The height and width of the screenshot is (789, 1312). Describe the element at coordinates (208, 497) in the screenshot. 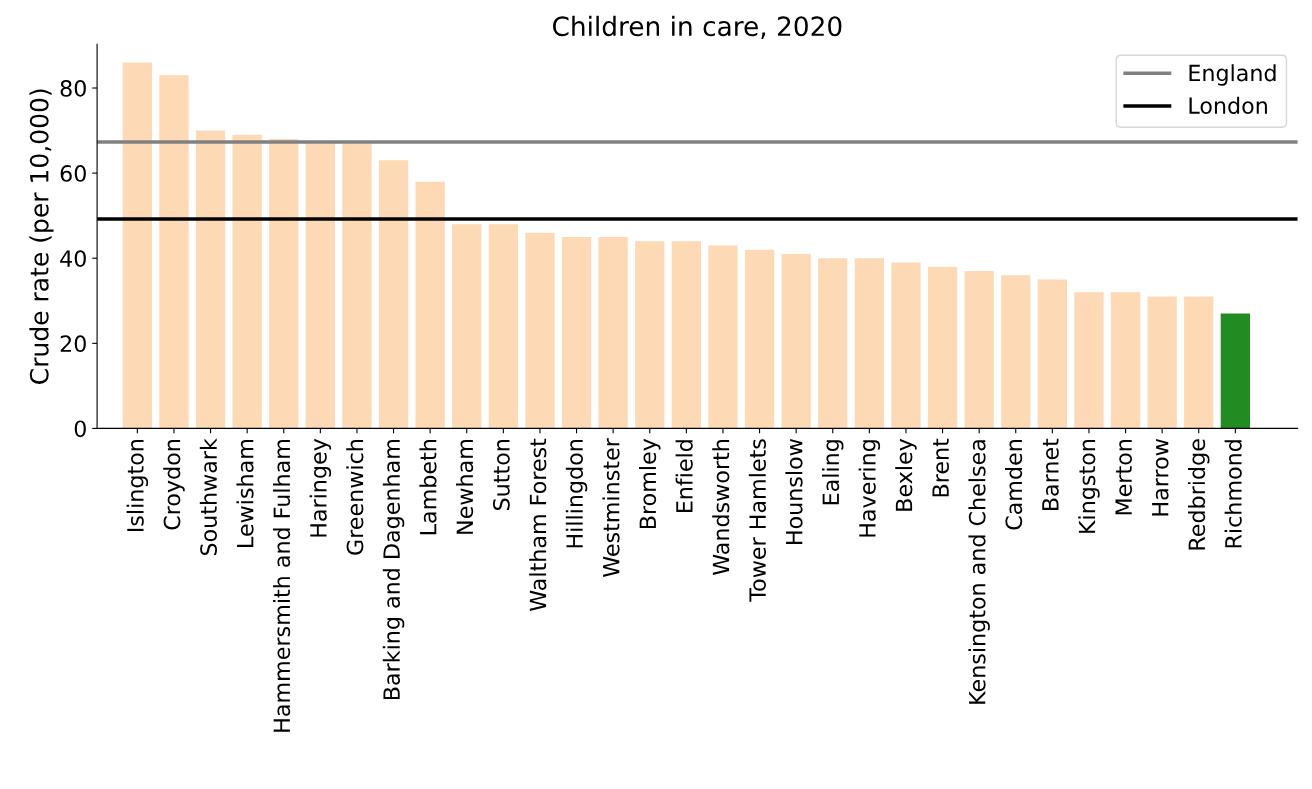

I see `x-tick-label: Southwark` at that location.